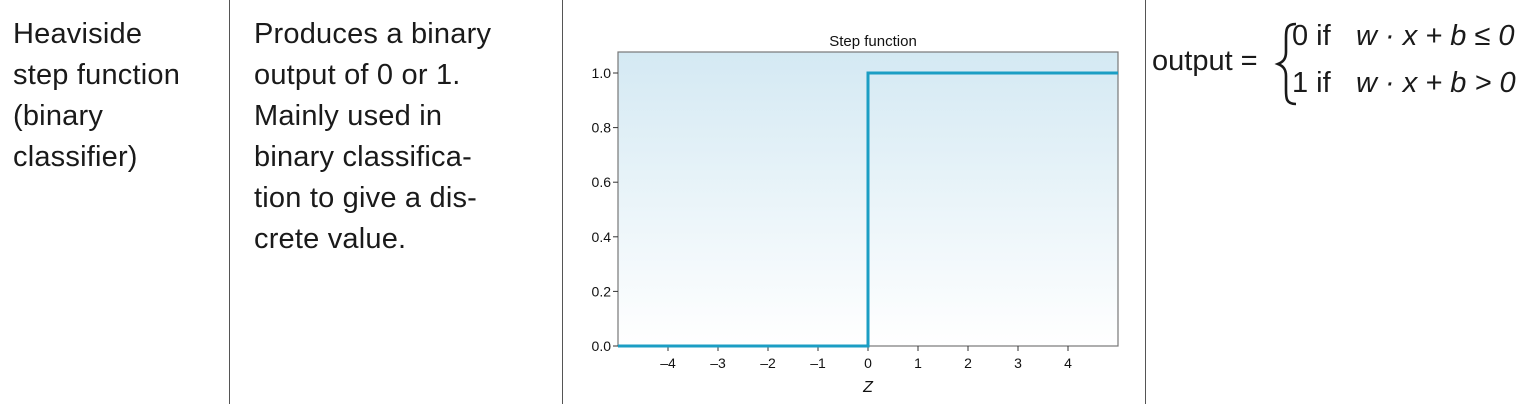 Image resolution: width=1523 pixels, height=409 pixels. What do you see at coordinates (818, 363) in the screenshot?
I see `x-tick-label: –1` at bounding box center [818, 363].